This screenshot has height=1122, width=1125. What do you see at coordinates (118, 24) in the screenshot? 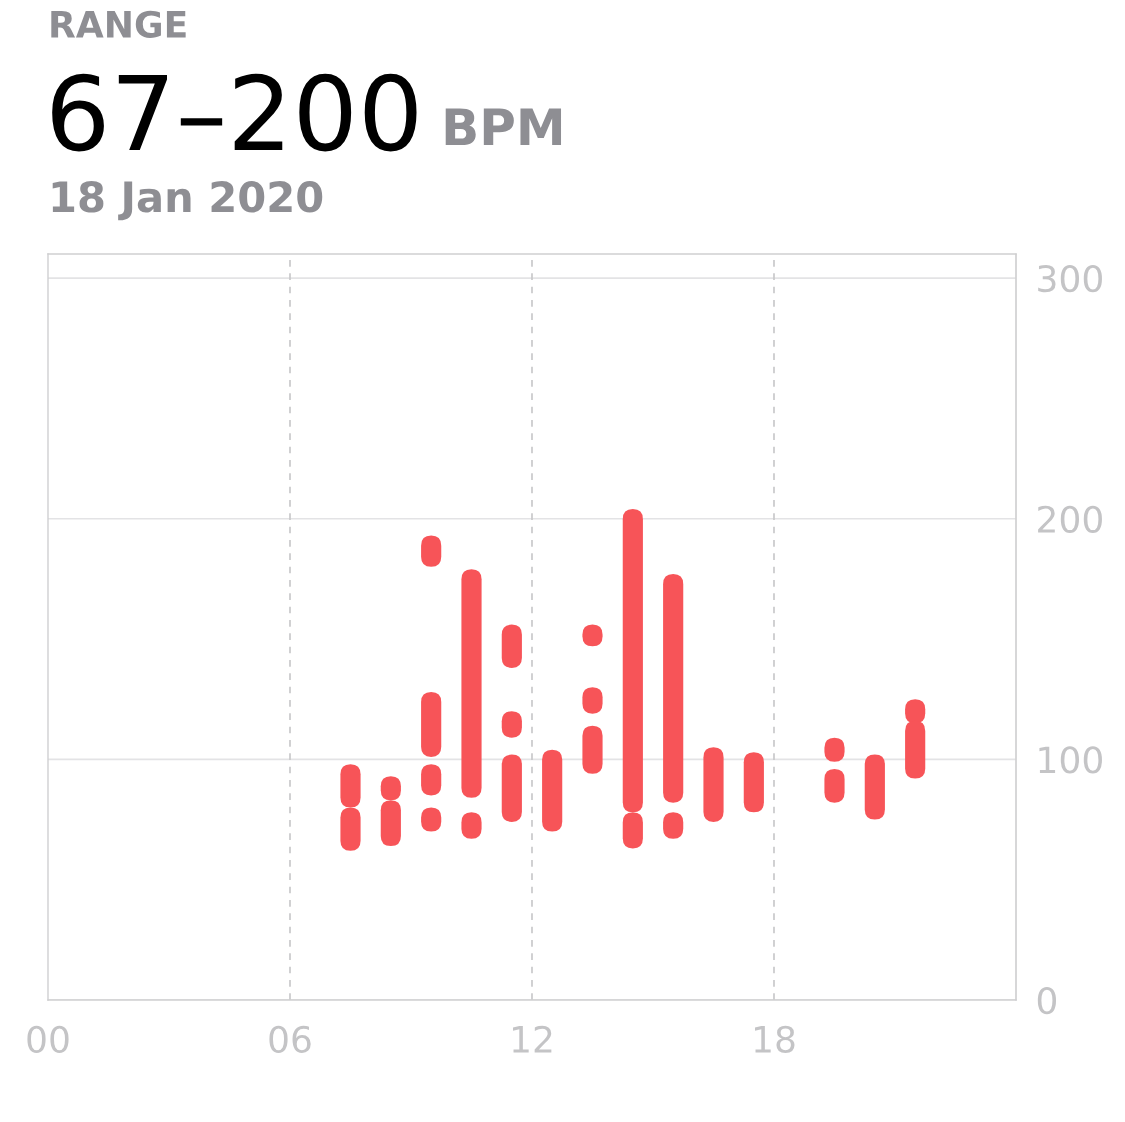
I see `chart-title: RANGE` at bounding box center [118, 24].